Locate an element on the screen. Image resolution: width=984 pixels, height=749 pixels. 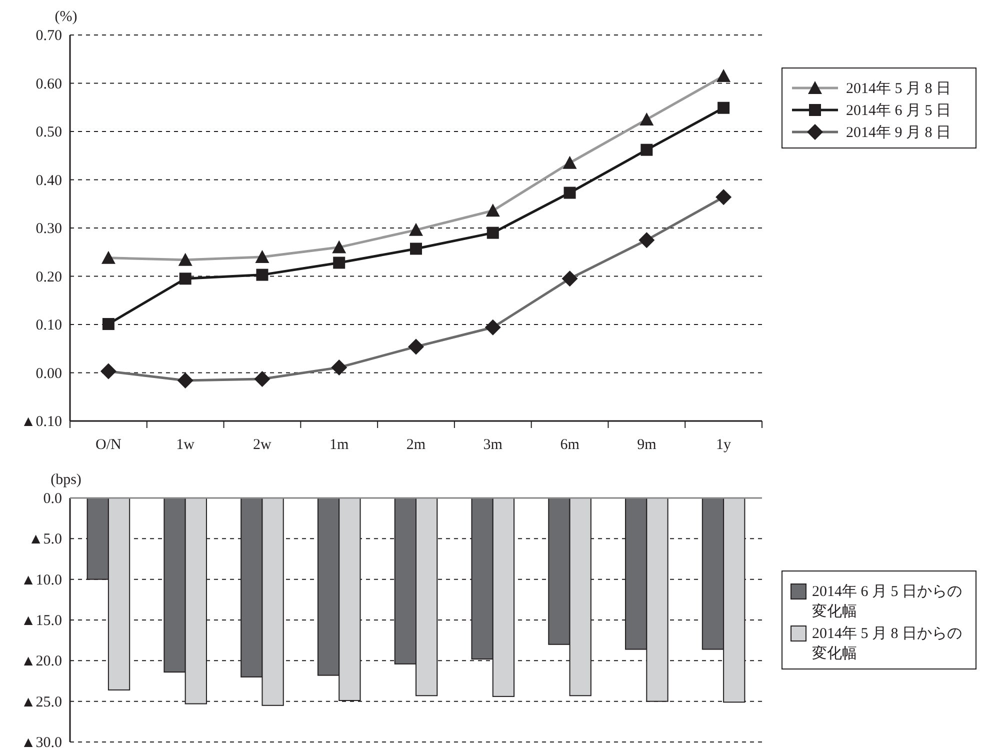
x-tick-label: 2w is located at coordinates (262, 445).